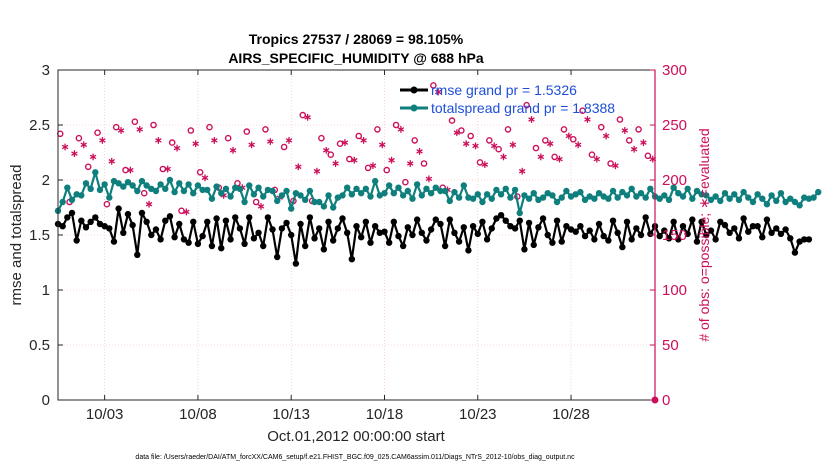 The height and width of the screenshot is (470, 830). I want to click on x-tick-label: 10/08, so click(198, 414).